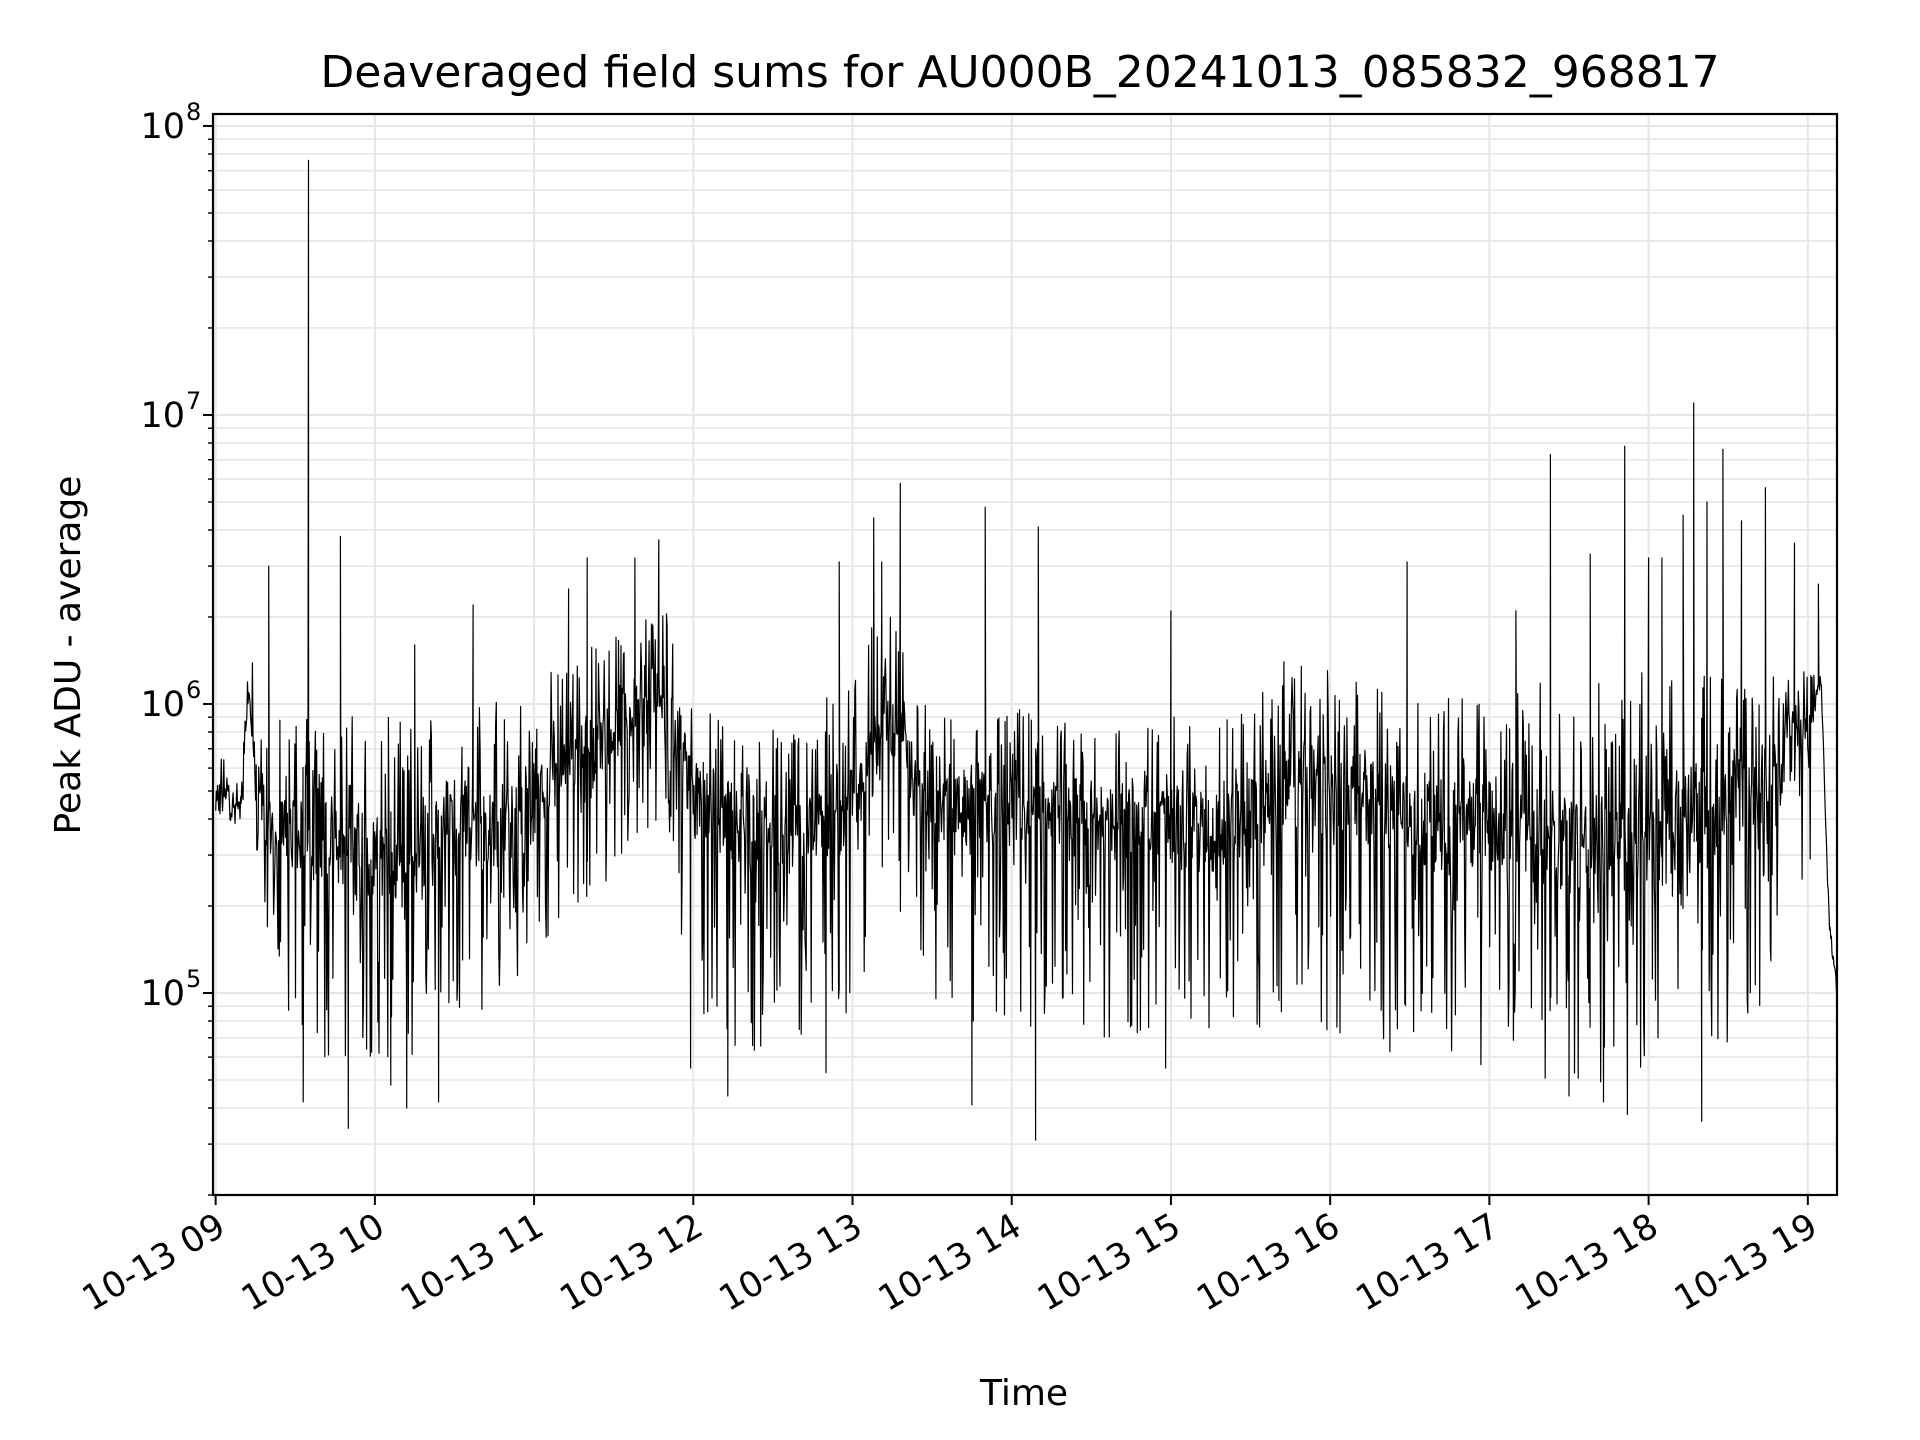 The width and height of the screenshot is (1920, 1440). I want to click on y-tick-exponent: 6, so click(193, 690).